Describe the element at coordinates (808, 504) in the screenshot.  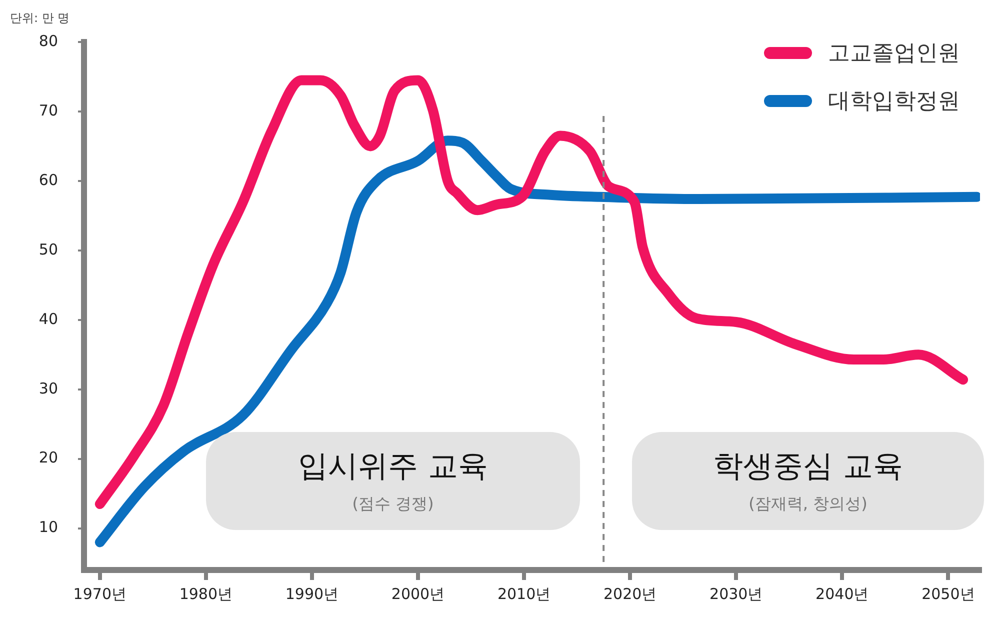
I see `annotation: (잠재력, 창의성)` at that location.